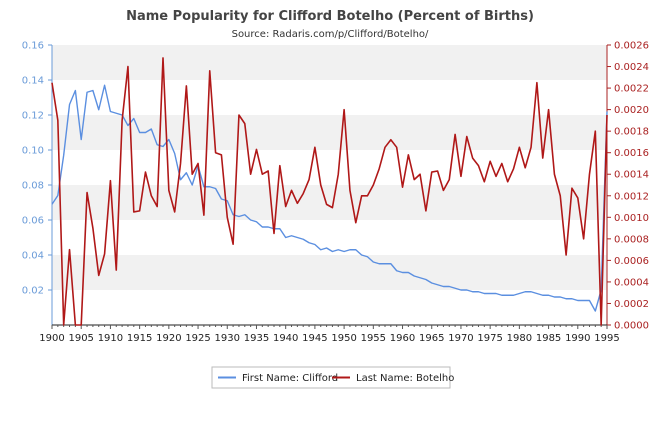 This screenshot has width=660, height=432. What do you see at coordinates (290, 378) in the screenshot?
I see `legend-label-clifford: First Name: Clifford` at bounding box center [290, 378].